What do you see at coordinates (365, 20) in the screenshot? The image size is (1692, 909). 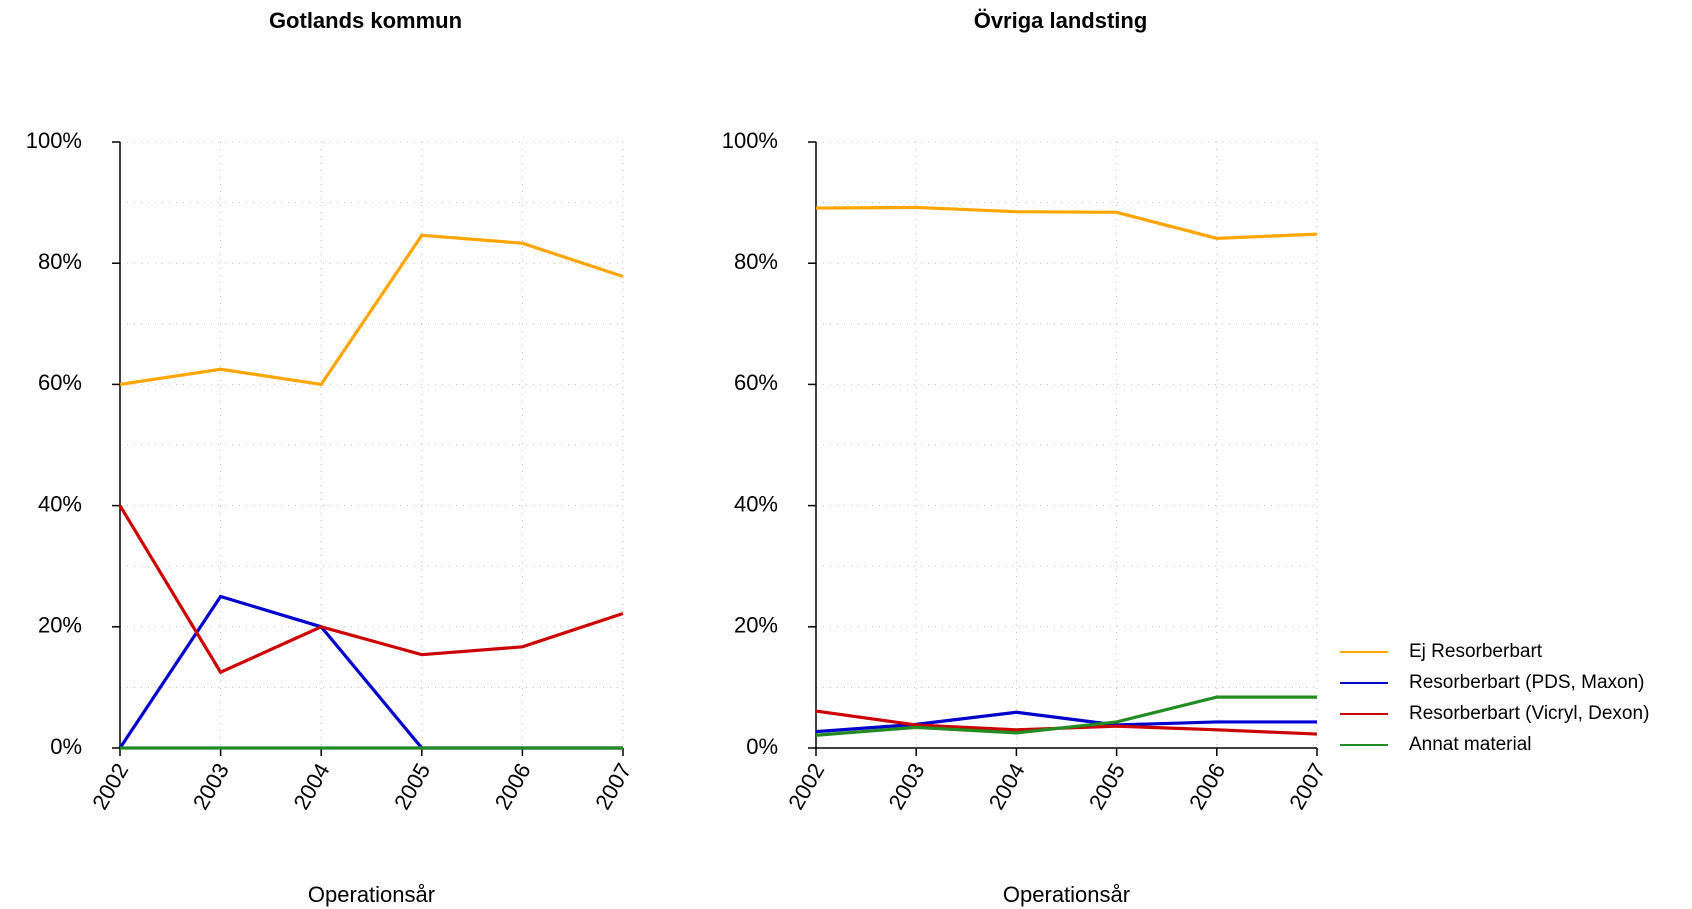 I see `chart-title: Gotlands kommun` at bounding box center [365, 20].